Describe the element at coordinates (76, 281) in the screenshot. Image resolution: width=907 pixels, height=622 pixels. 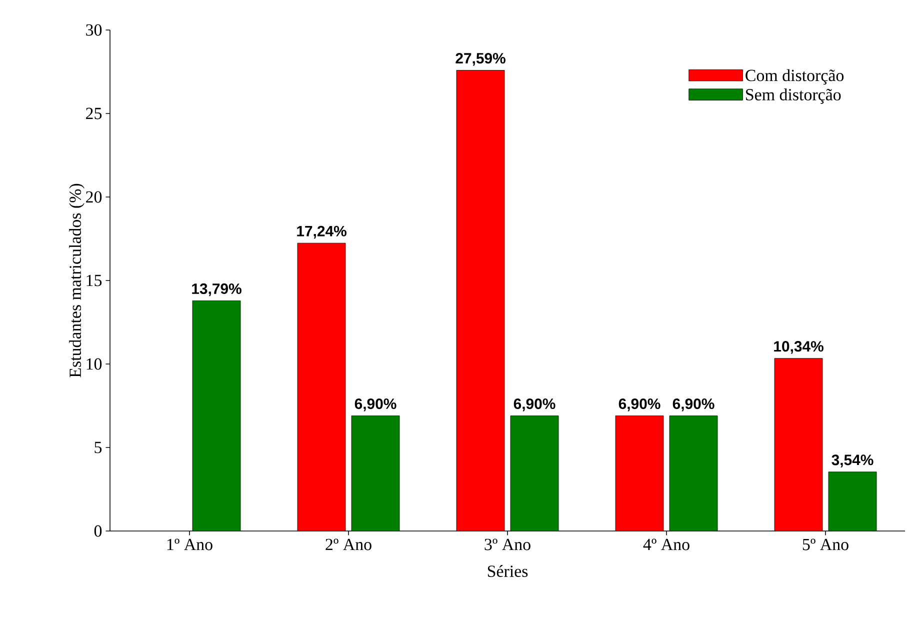
I see `y-axis-title: Estudantes matriculados (%)` at that location.